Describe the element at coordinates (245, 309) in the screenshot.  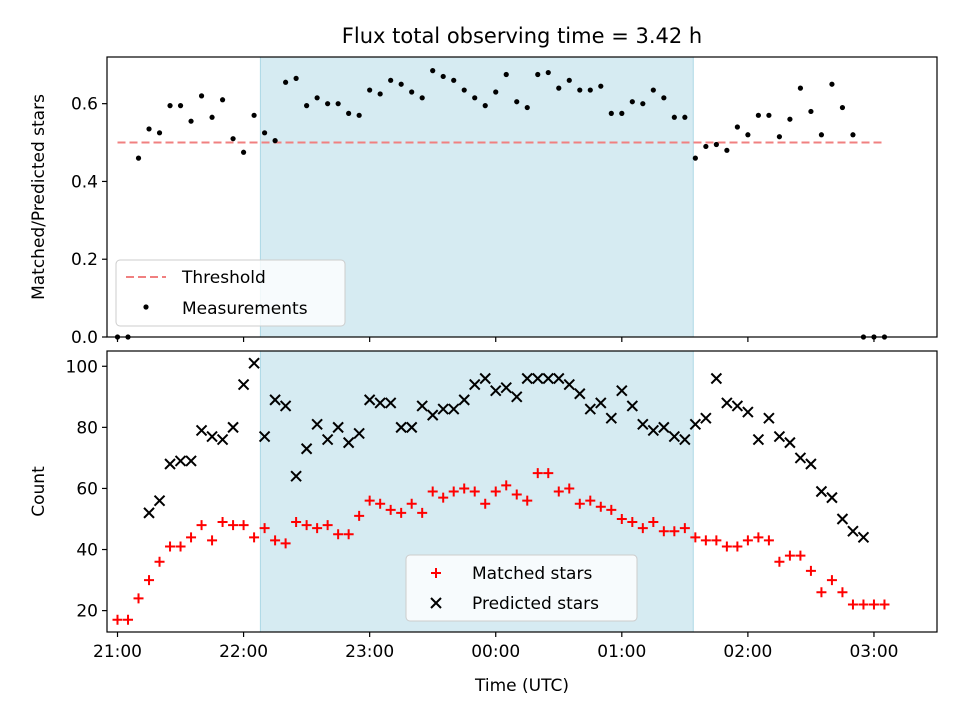
I see `legend-measurements-label: Measurements` at that location.